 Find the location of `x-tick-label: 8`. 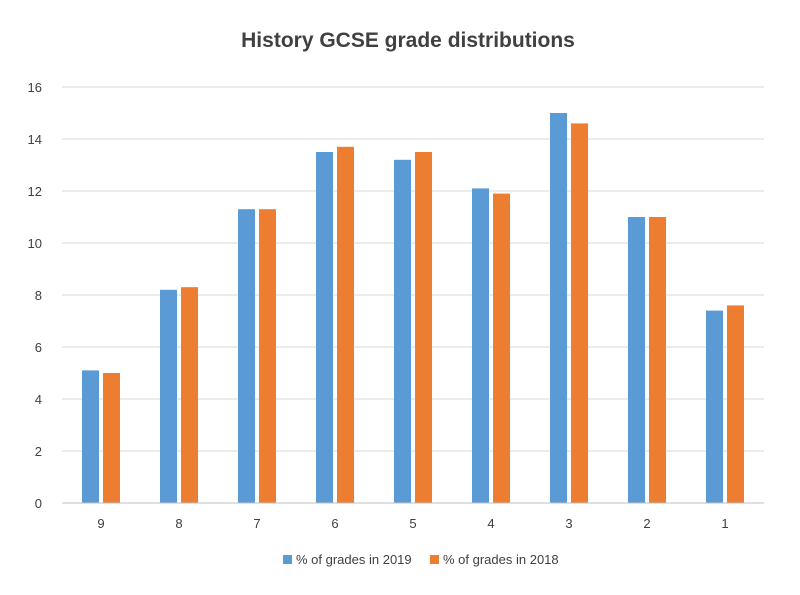

x-tick-label: 8 is located at coordinates (178, 523).